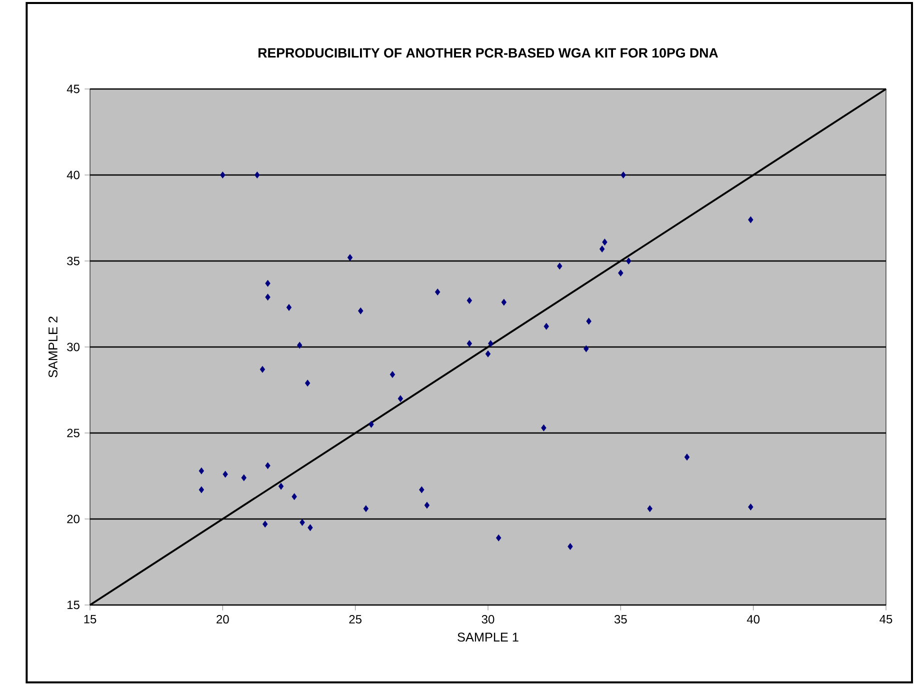  Describe the element at coordinates (488, 53) in the screenshot. I see `chart-title: REPRODUCIBILITY OF ANOTHER PCR-BASED WGA KIT FOR 10PG DNA` at that location.